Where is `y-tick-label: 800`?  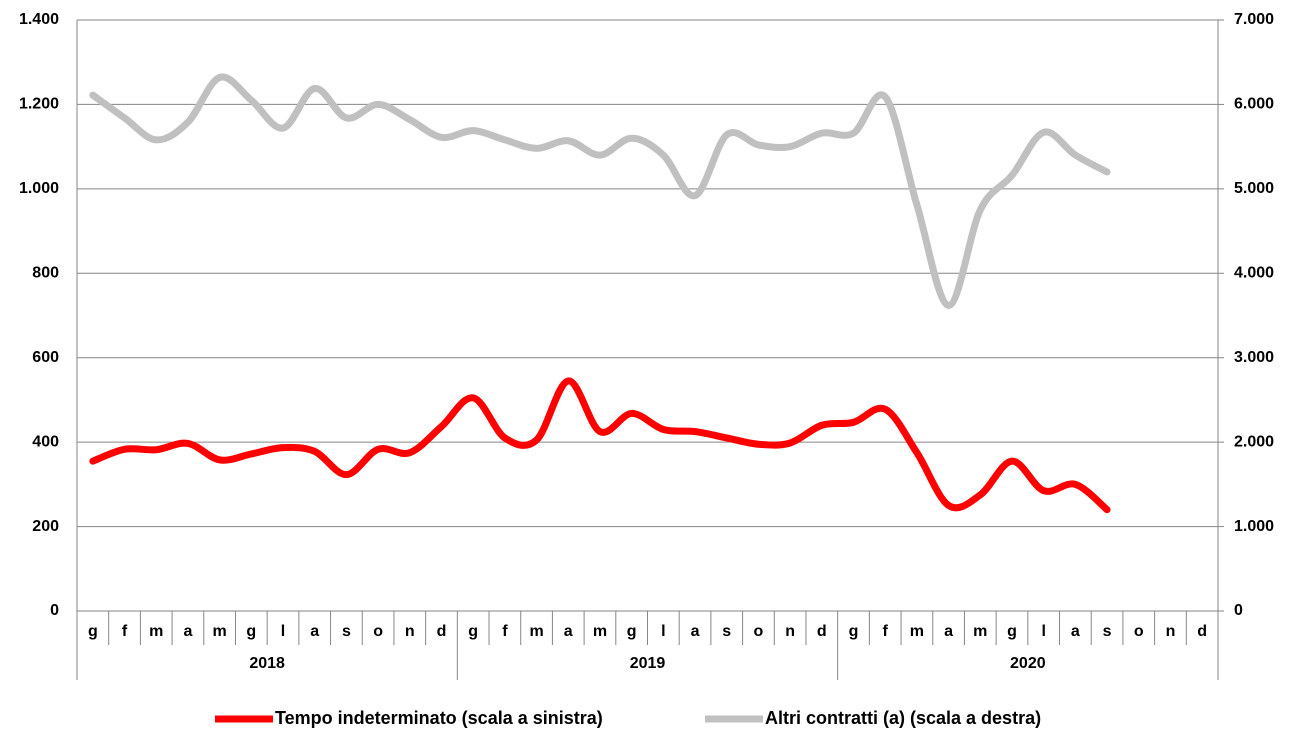 y-tick-label: 800 is located at coordinates (45, 273).